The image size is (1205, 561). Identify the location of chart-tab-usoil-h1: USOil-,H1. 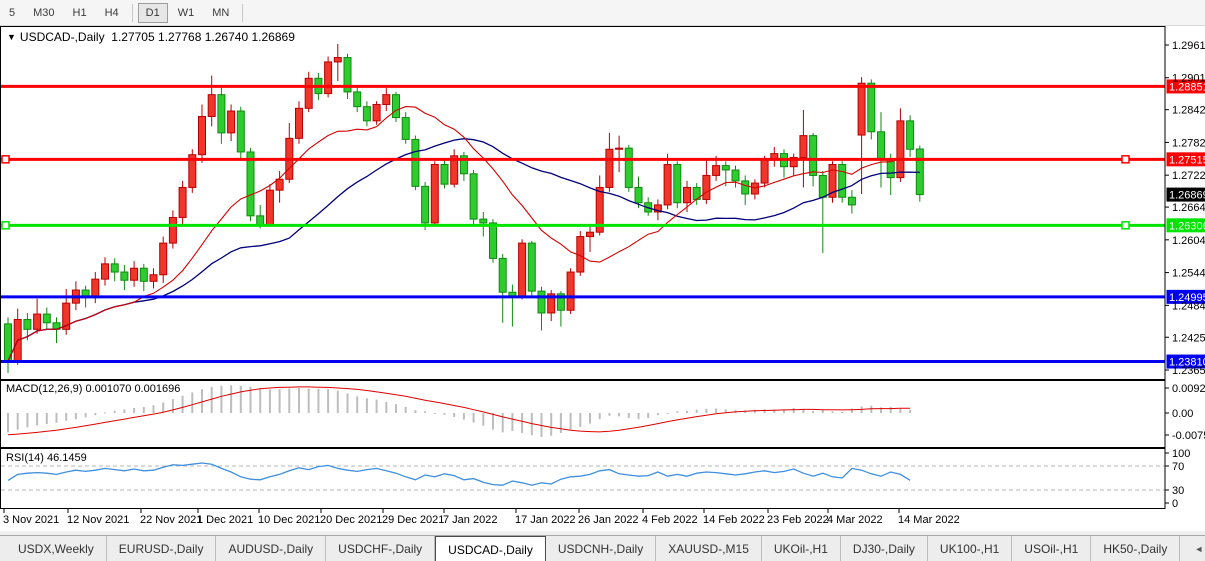
(1052, 548).